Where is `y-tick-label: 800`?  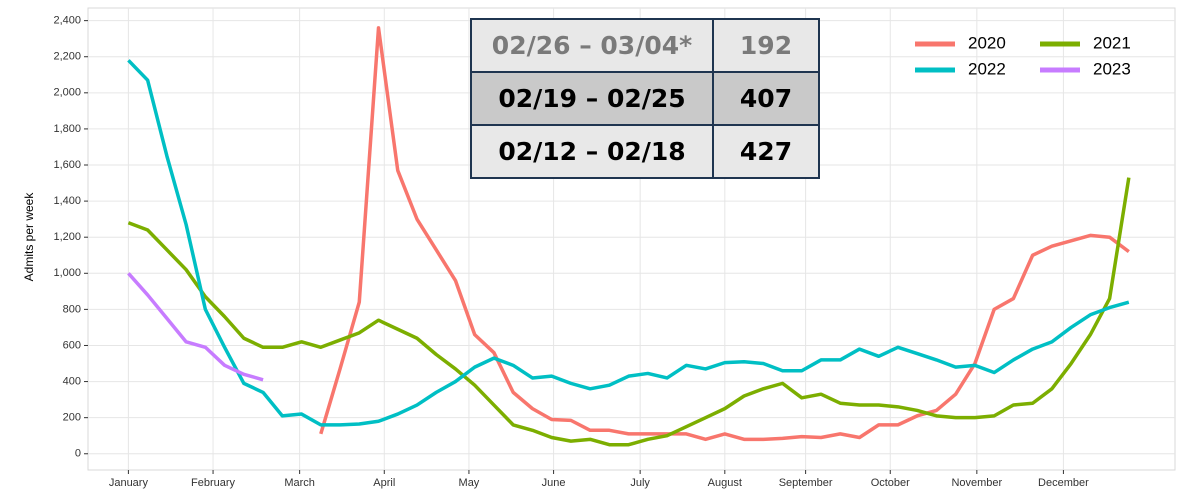
y-tick-label: 800 is located at coordinates (72, 309).